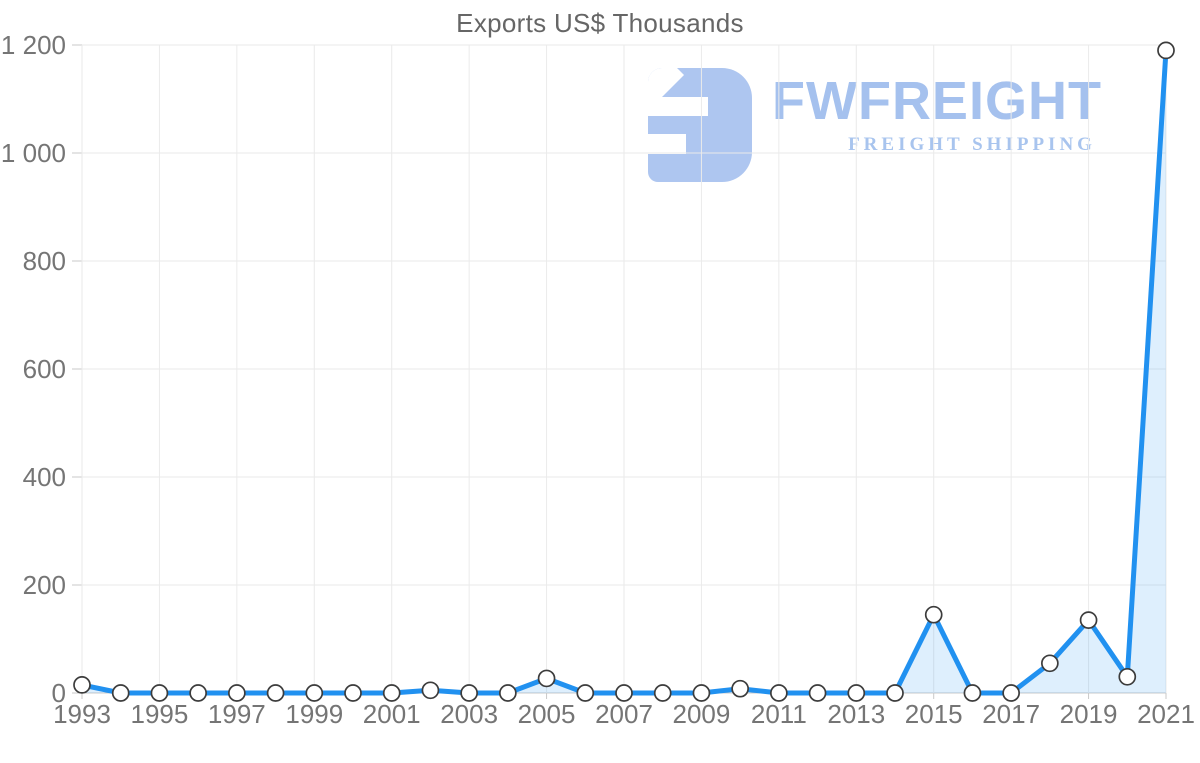 This screenshot has width=1200, height=763. Describe the element at coordinates (237, 693) in the screenshot. I see `data-point: 1997: 0` at that location.